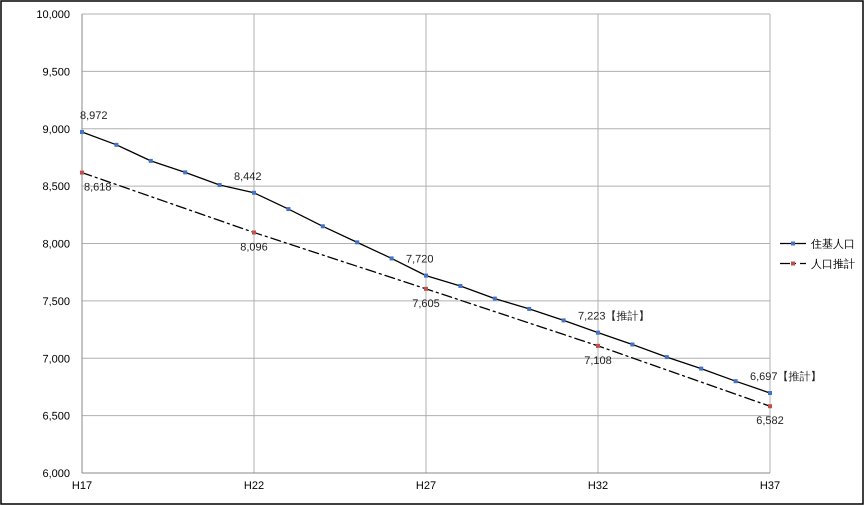  What do you see at coordinates (56, 302) in the screenshot?
I see `y-tick-label: 7,500` at bounding box center [56, 302].